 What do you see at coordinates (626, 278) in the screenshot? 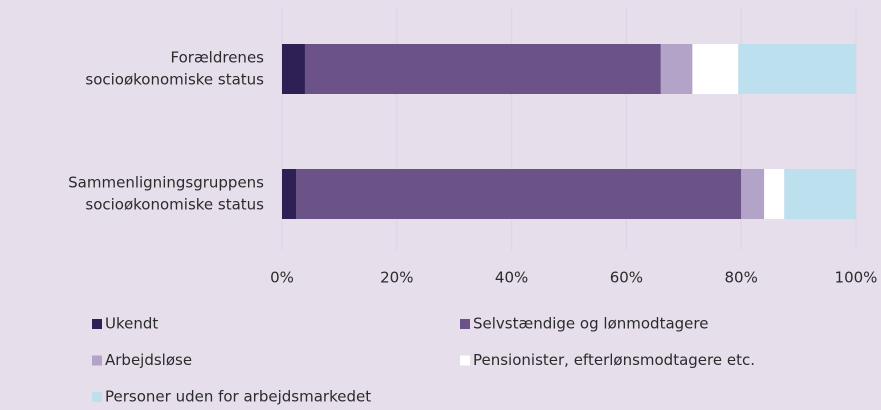
I see `x-tick-label: 60%` at bounding box center [626, 278].